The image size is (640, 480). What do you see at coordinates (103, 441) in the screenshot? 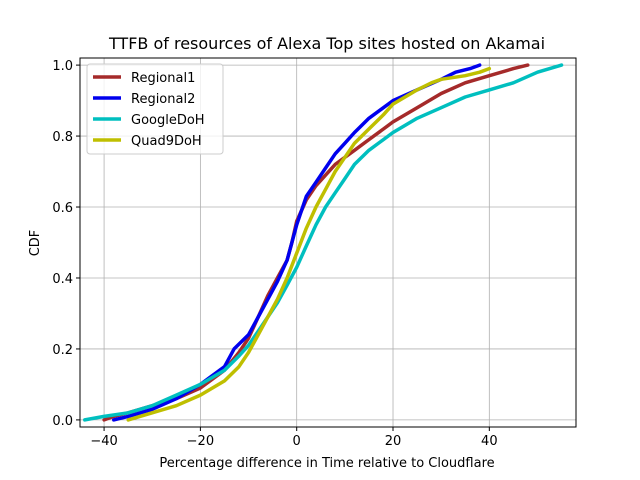
I see `x-tick-label: −40` at bounding box center [103, 441].